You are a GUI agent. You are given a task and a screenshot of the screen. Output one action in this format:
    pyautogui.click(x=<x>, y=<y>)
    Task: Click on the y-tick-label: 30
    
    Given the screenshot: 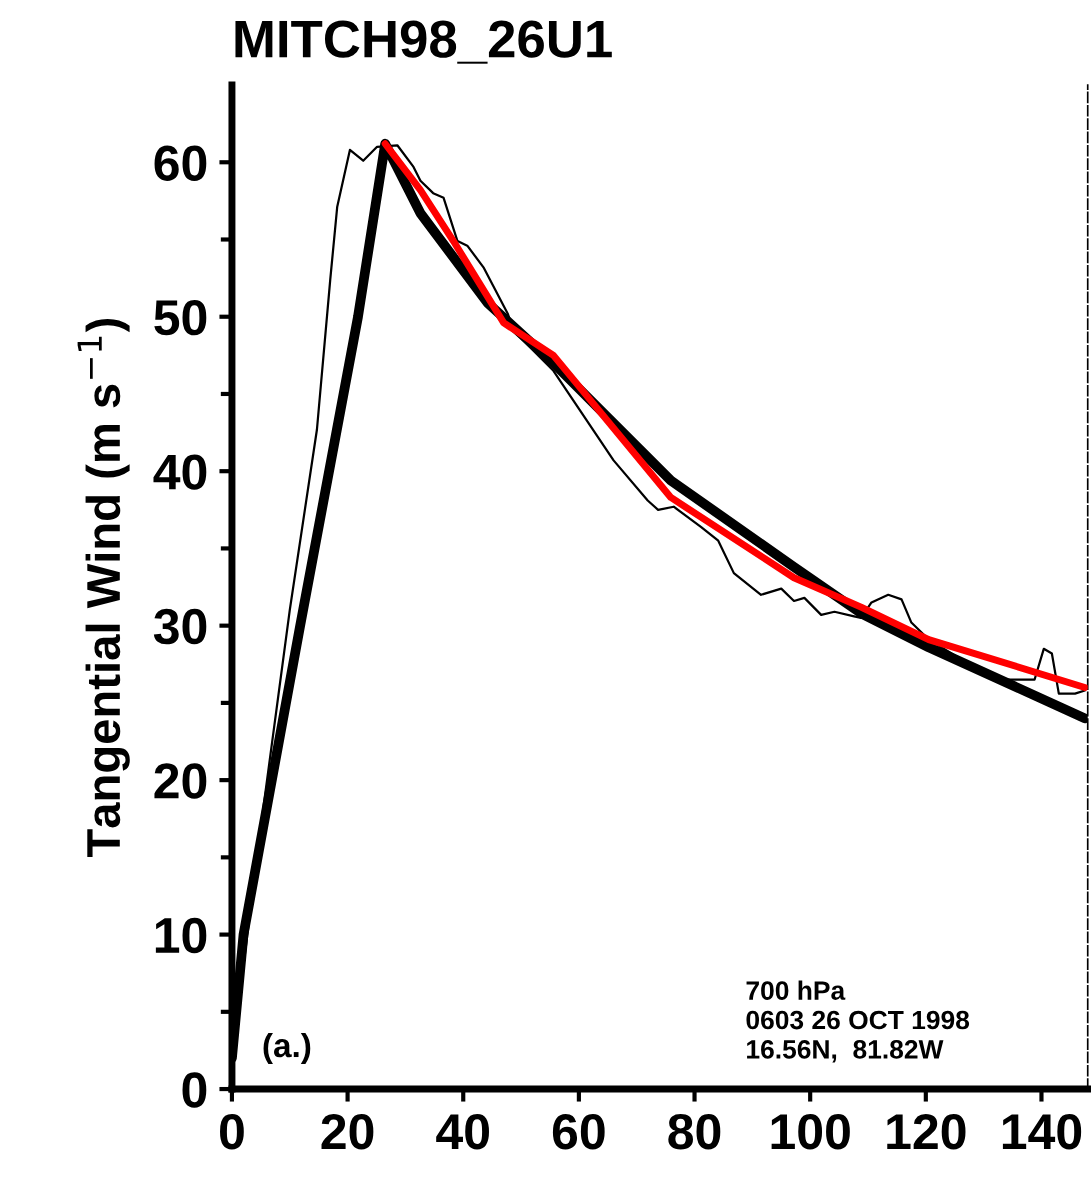 What is the action you would take?
    pyautogui.click(x=180, y=626)
    